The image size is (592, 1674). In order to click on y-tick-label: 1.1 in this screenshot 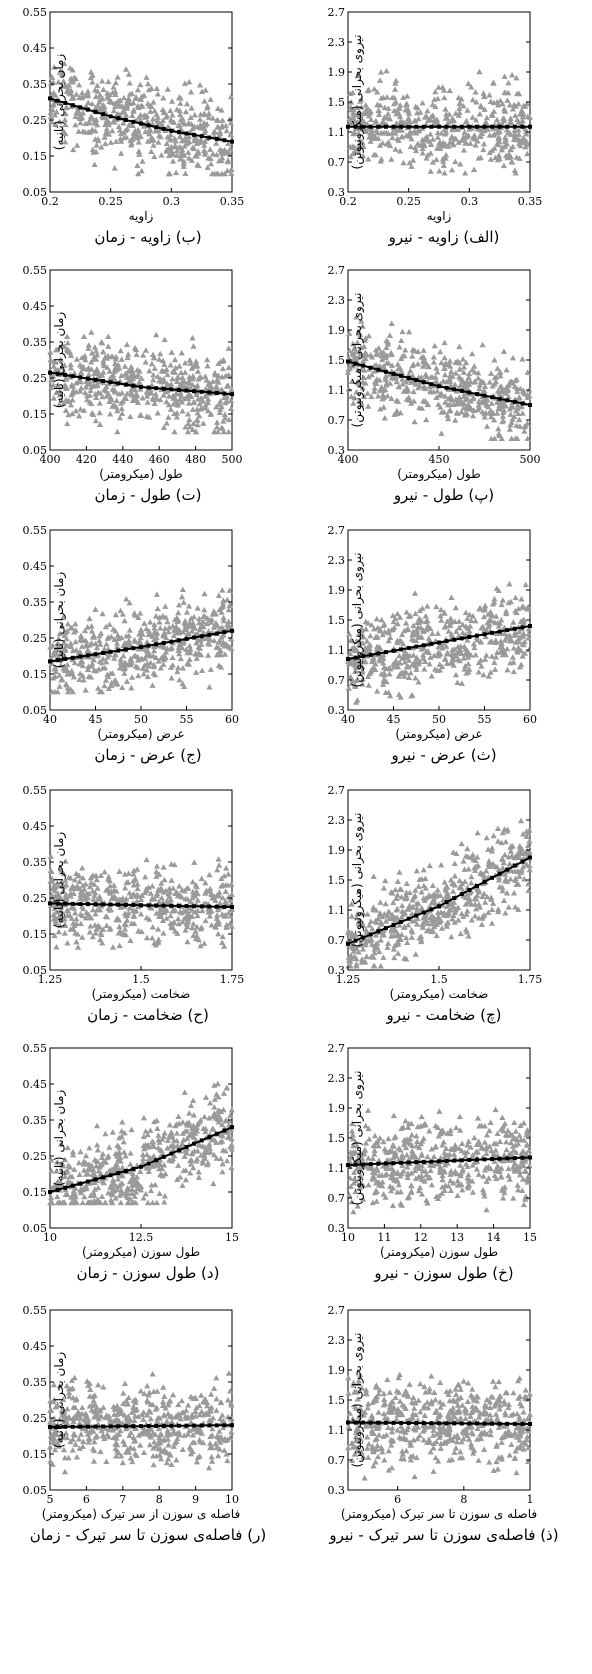, I will do `click(337, 132)`.